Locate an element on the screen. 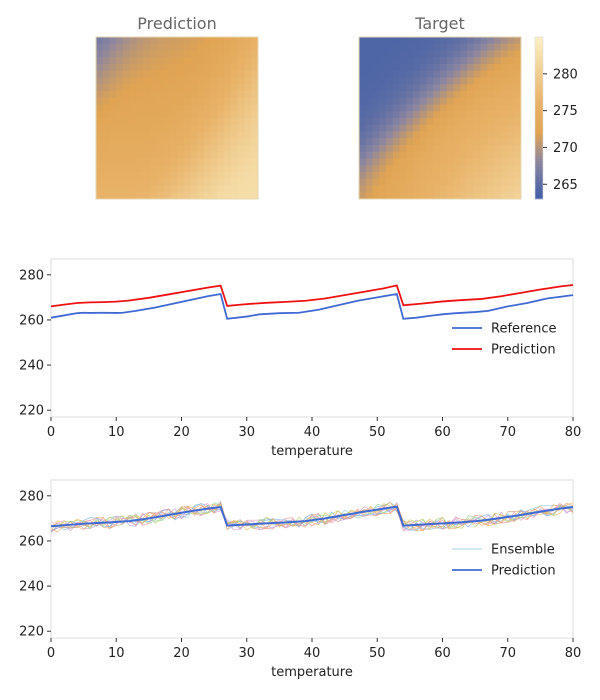 Image resolution: width=600 pixels, height=700 pixels. plot1-series-prediction is located at coordinates (312, 296).